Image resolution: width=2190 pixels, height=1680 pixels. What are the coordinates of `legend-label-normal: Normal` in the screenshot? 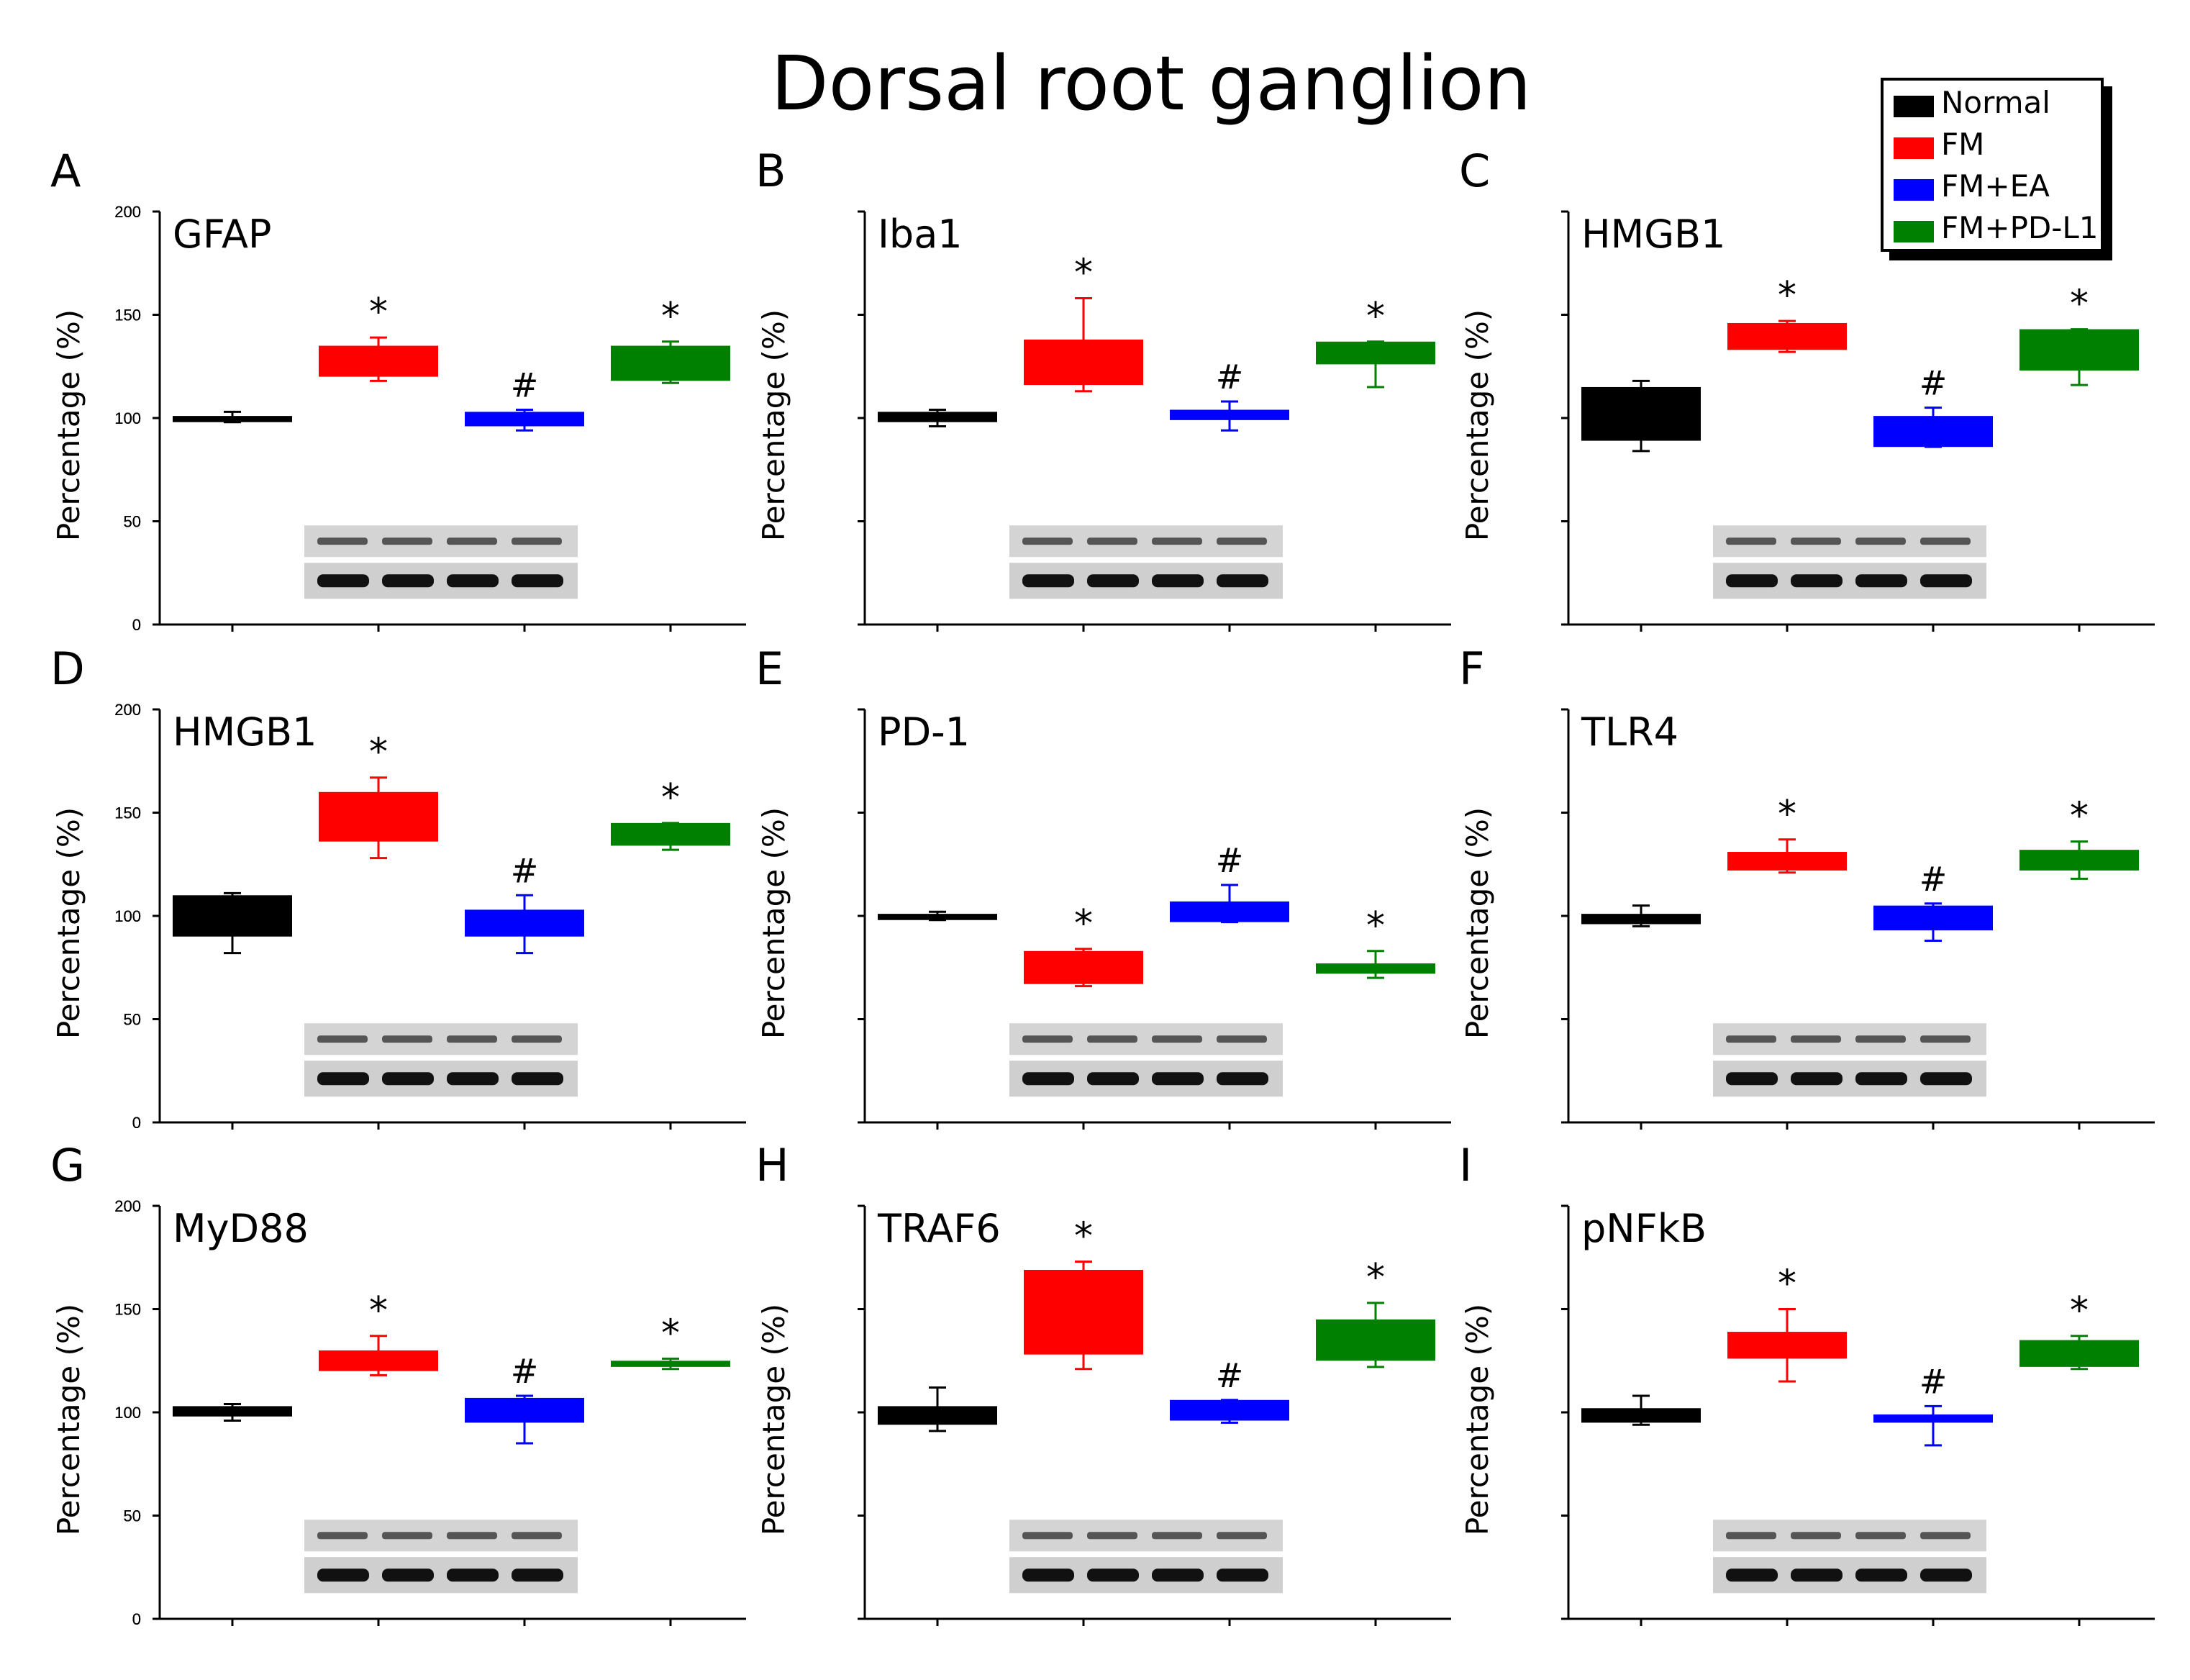 It's located at (1995, 102).